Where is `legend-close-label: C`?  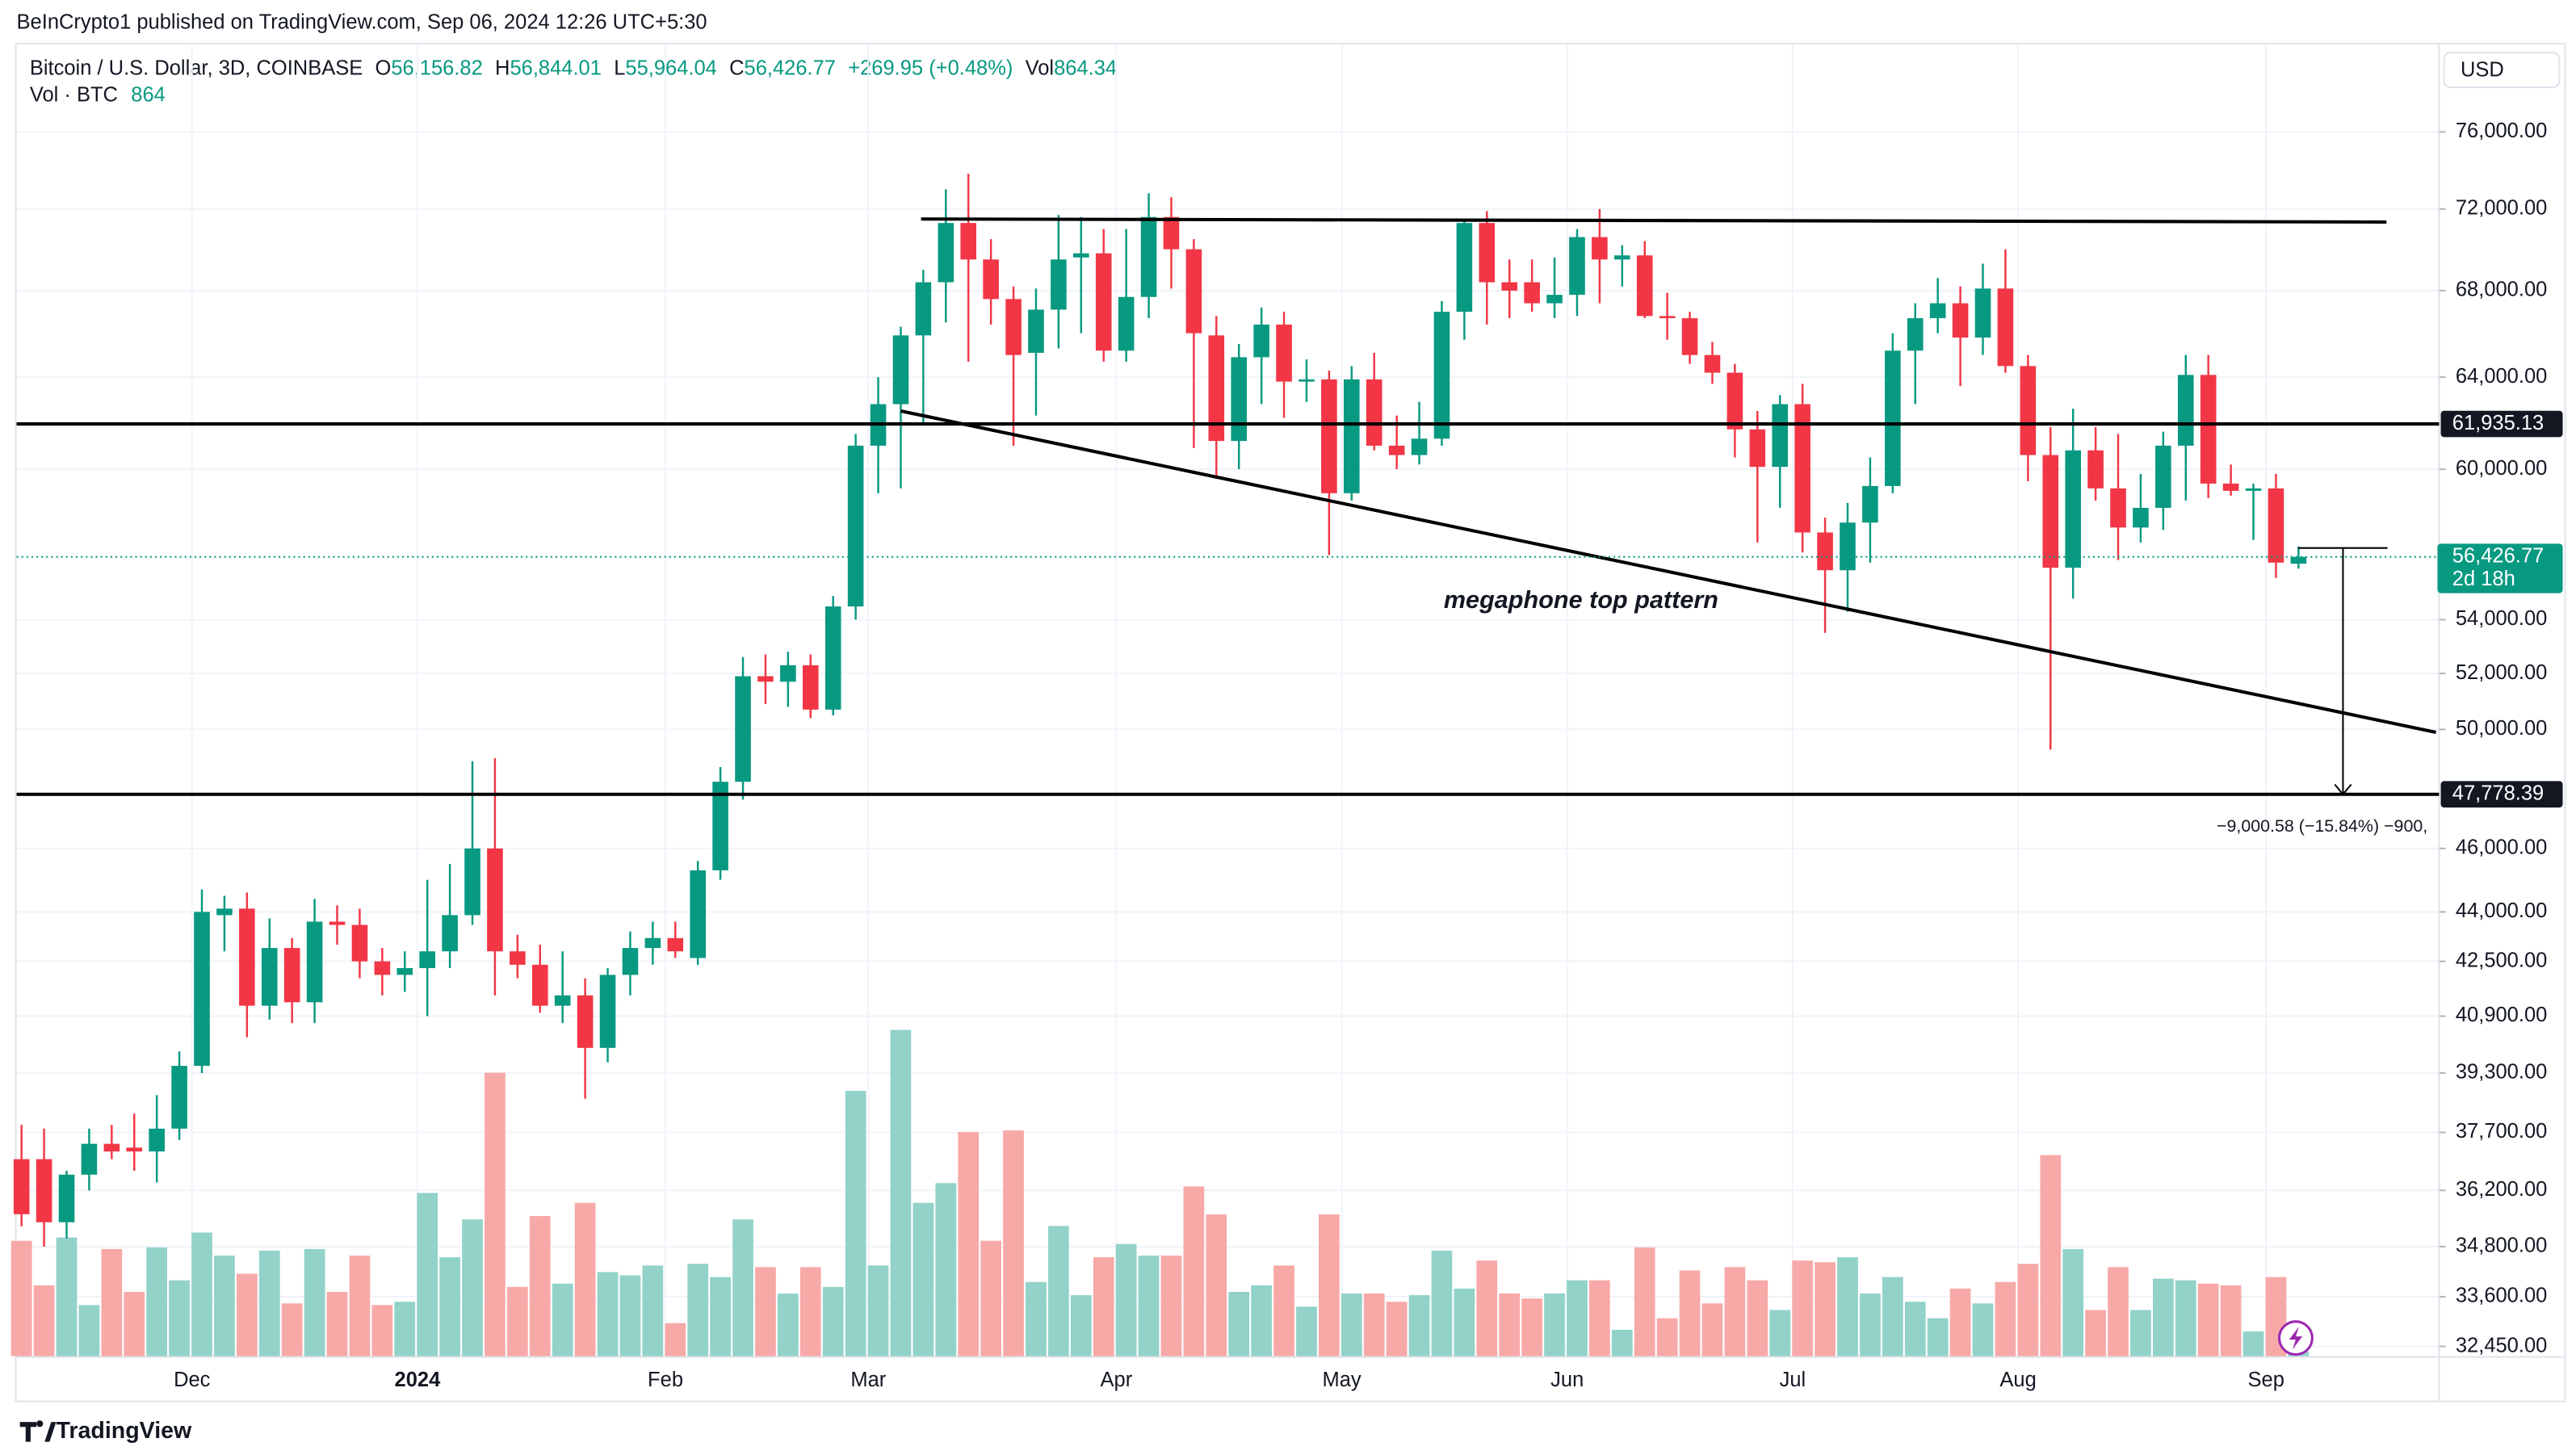 legend-close-label: C is located at coordinates (736, 68).